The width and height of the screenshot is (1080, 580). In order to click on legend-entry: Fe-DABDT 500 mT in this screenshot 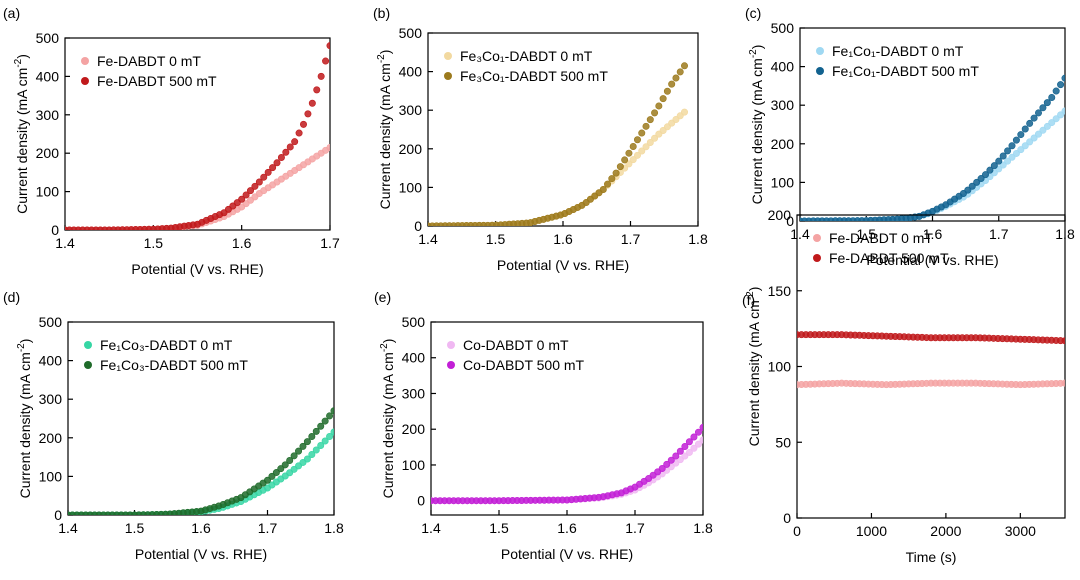, I will do `click(889, 258)`.